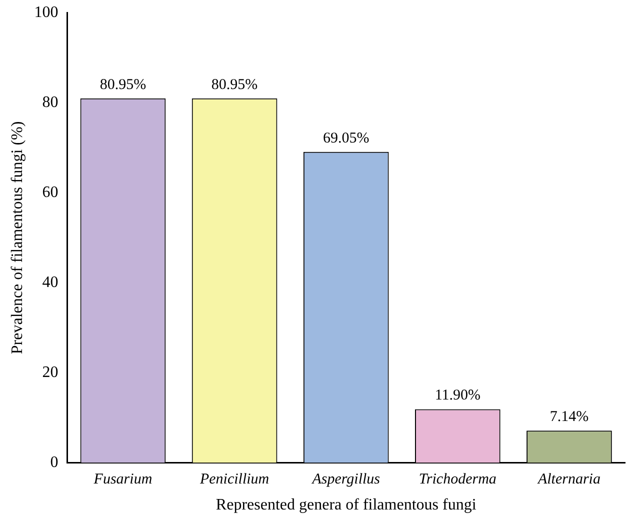  Describe the element at coordinates (346, 505) in the screenshot. I see `x-axis-title: Represented genera of filamentous fungi` at that location.